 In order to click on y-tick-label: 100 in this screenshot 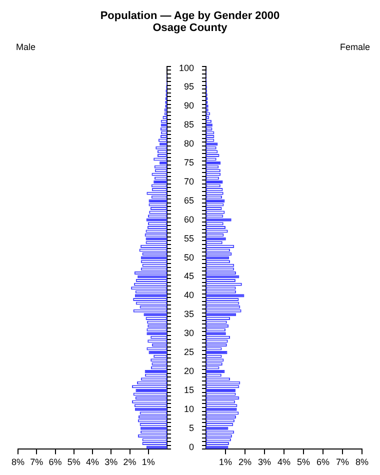, I will do `click(186, 67)`.